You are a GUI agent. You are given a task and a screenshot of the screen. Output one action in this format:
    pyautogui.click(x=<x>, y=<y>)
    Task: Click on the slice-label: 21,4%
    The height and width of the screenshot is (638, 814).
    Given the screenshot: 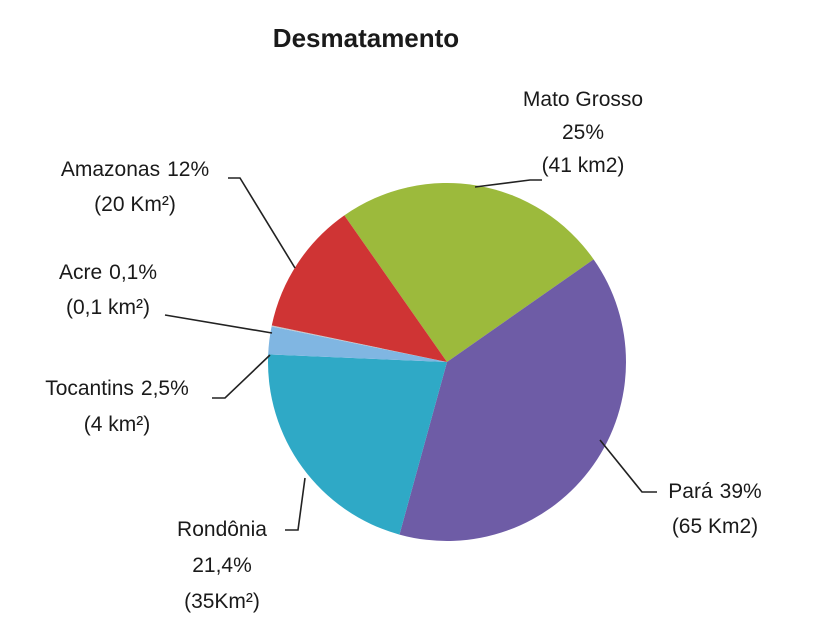 What is the action you would take?
    pyautogui.click(x=222, y=565)
    